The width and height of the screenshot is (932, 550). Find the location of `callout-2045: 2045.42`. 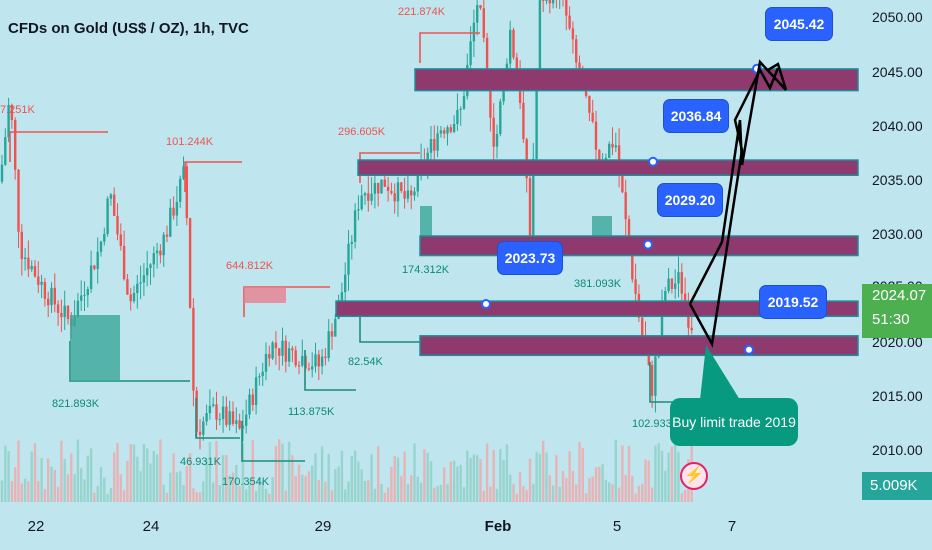

callout-2045: 2045.42 is located at coordinates (799, 24).